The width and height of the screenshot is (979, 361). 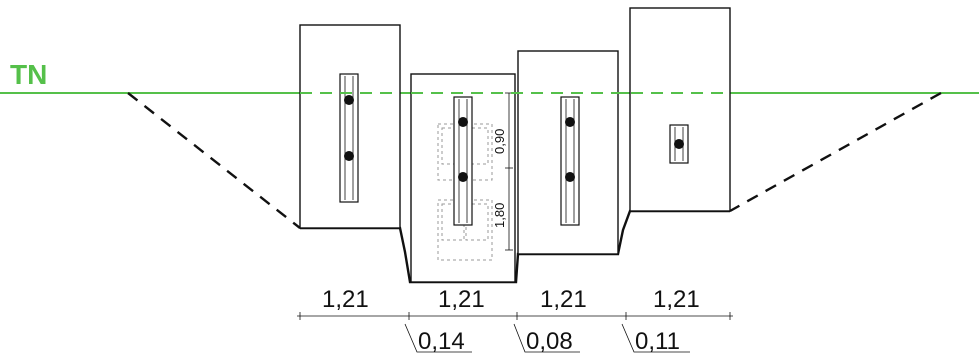 I want to click on offset-label-3: 0,11, so click(x=657, y=341).